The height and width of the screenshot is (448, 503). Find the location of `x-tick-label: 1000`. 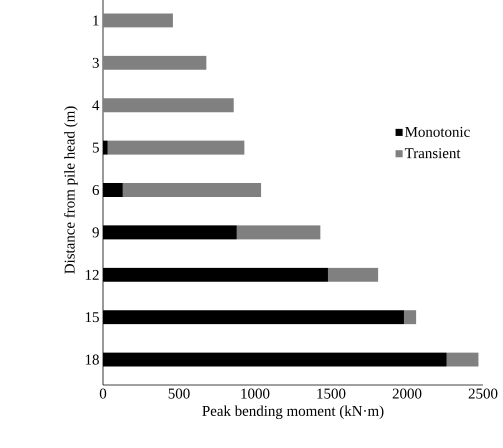

x-tick-label: 1000 is located at coordinates (255, 393).